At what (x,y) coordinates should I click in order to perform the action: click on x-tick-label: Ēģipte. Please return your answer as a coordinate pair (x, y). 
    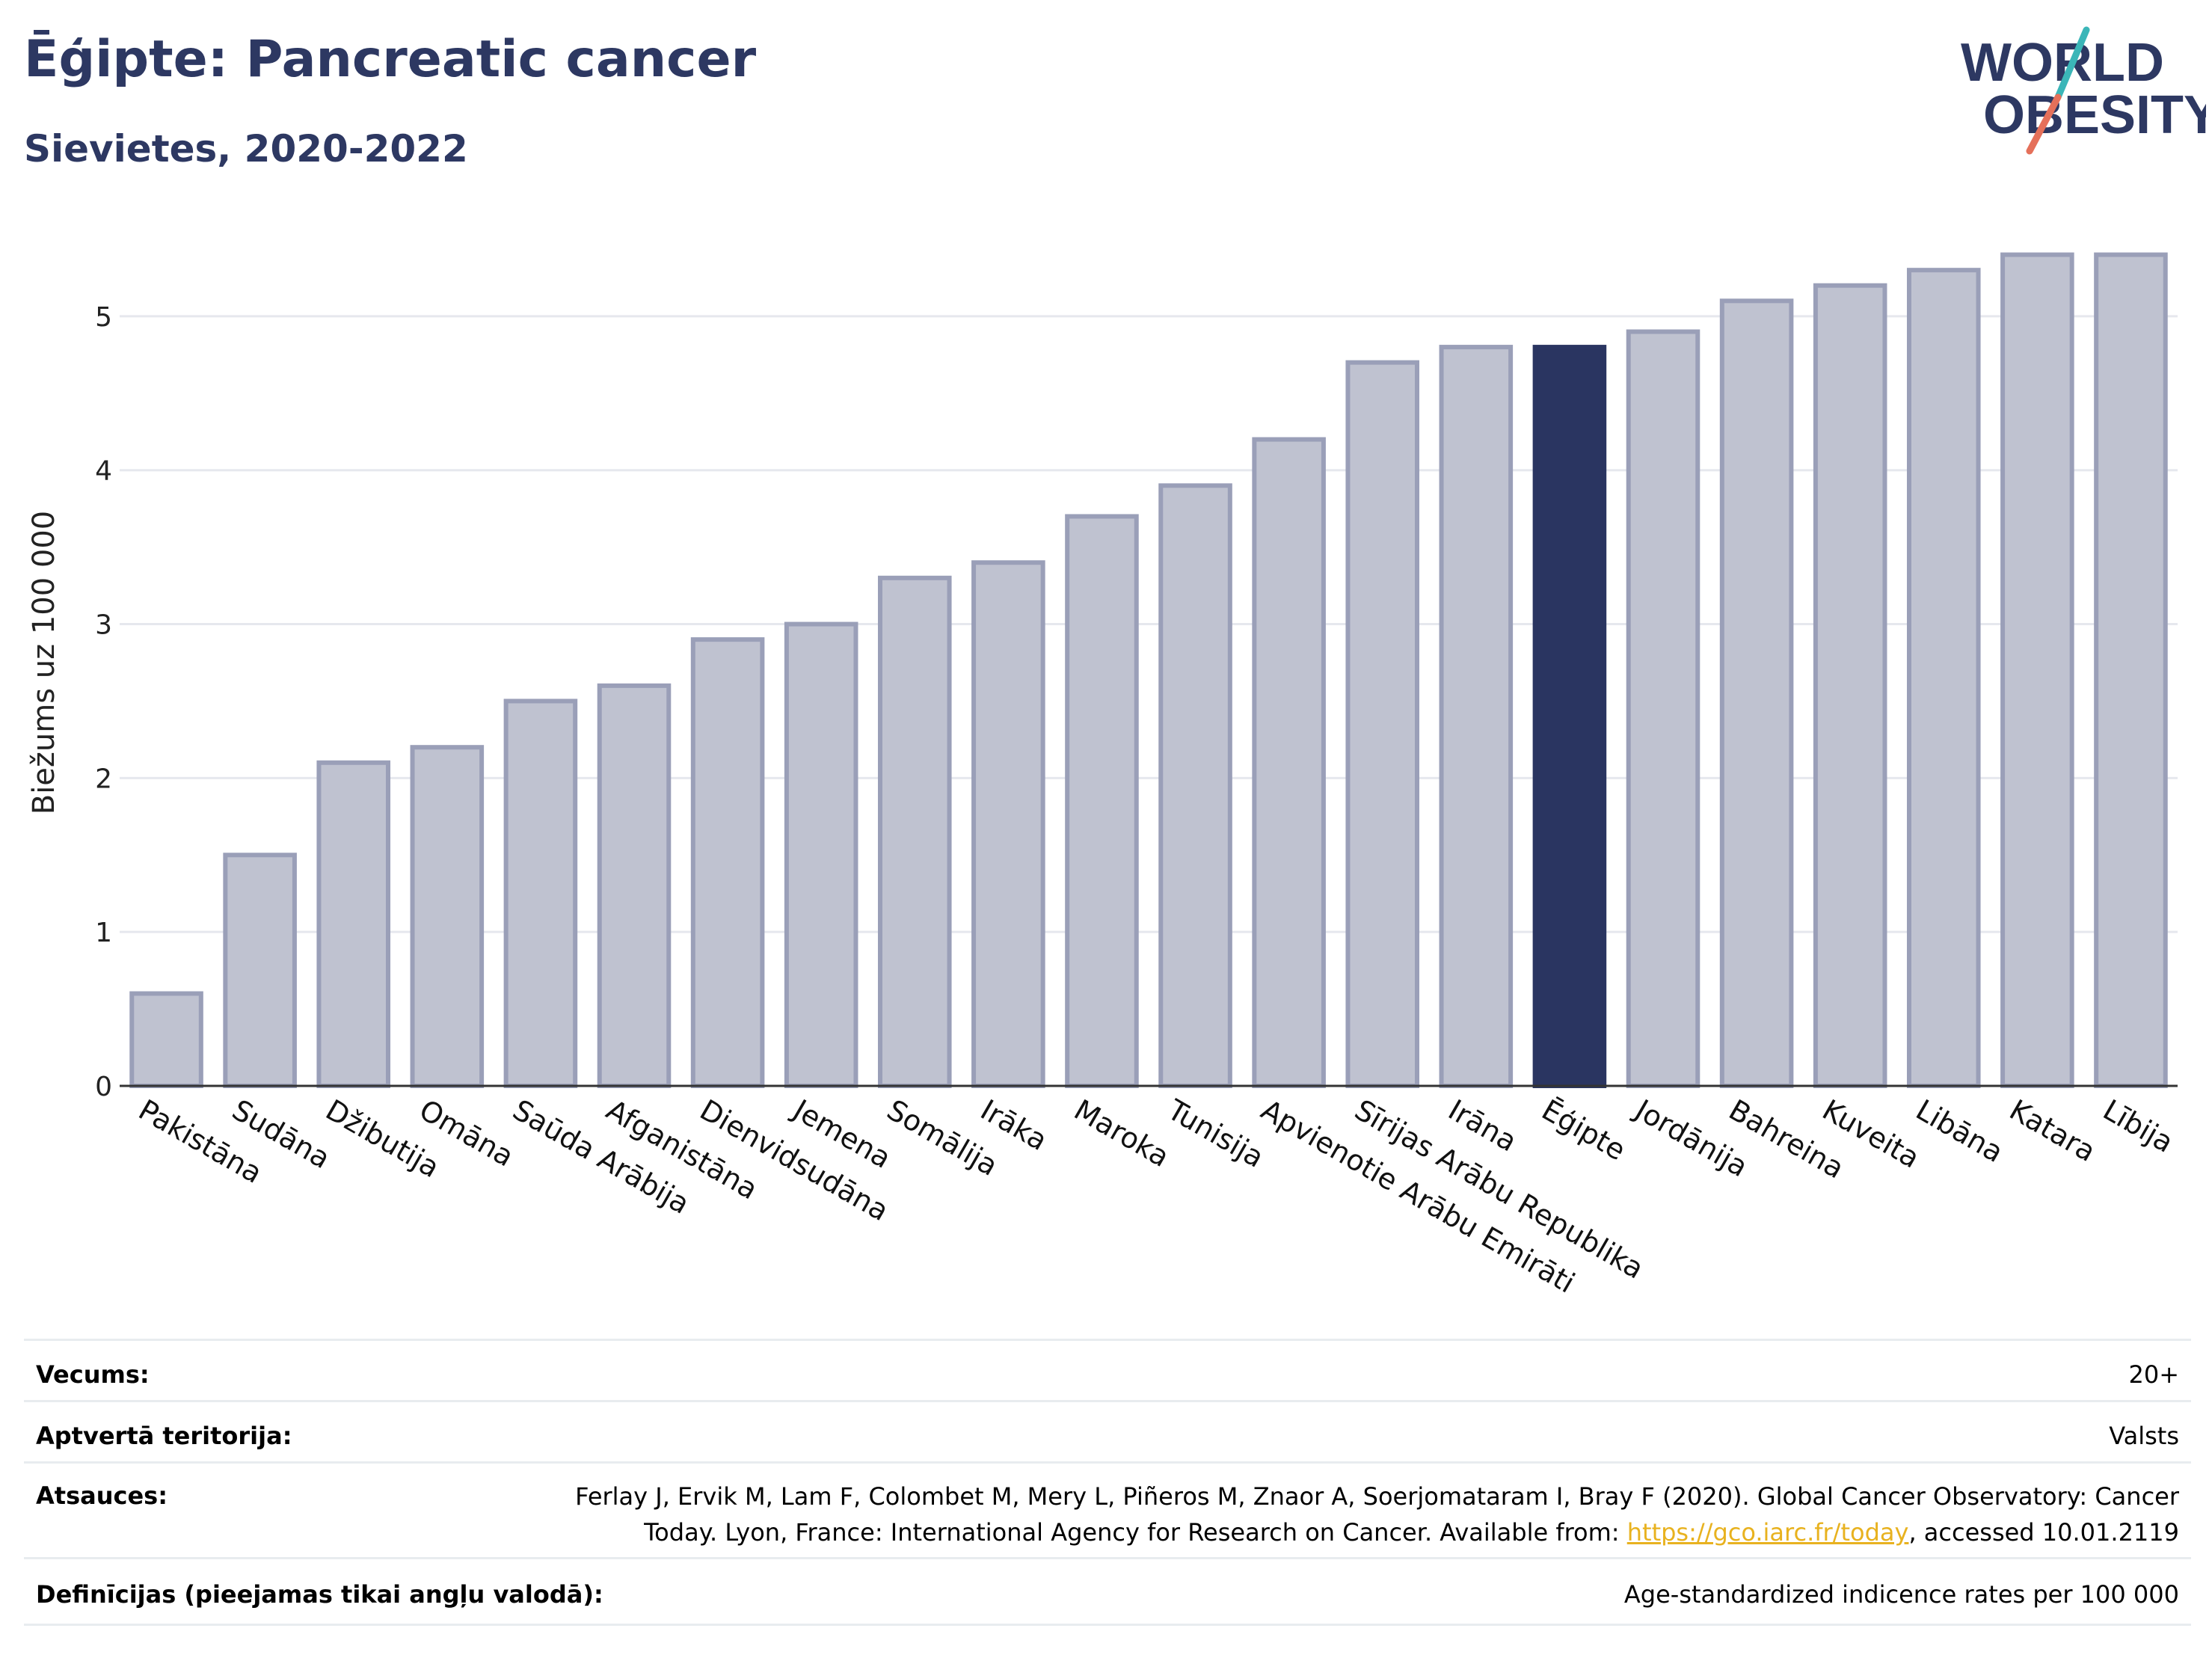
    Looking at the image, I should click on (1583, 1130).